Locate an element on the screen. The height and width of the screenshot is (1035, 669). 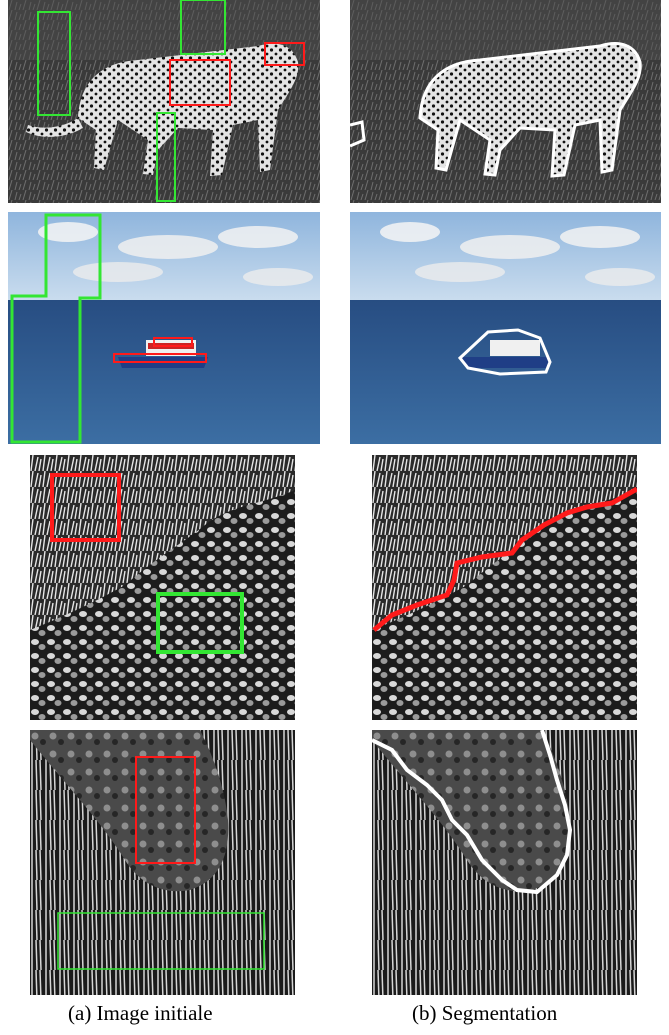
texture-mosaic-segmentation is located at coordinates (504, 587).